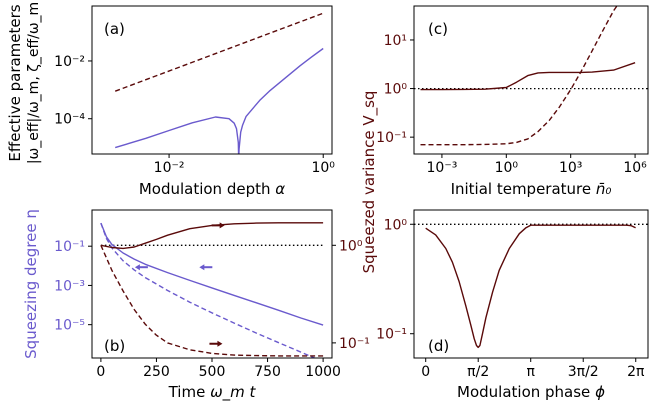 The height and width of the screenshot is (403, 653). I want to click on panel-d-series-1-solid-line, so click(530, 286).